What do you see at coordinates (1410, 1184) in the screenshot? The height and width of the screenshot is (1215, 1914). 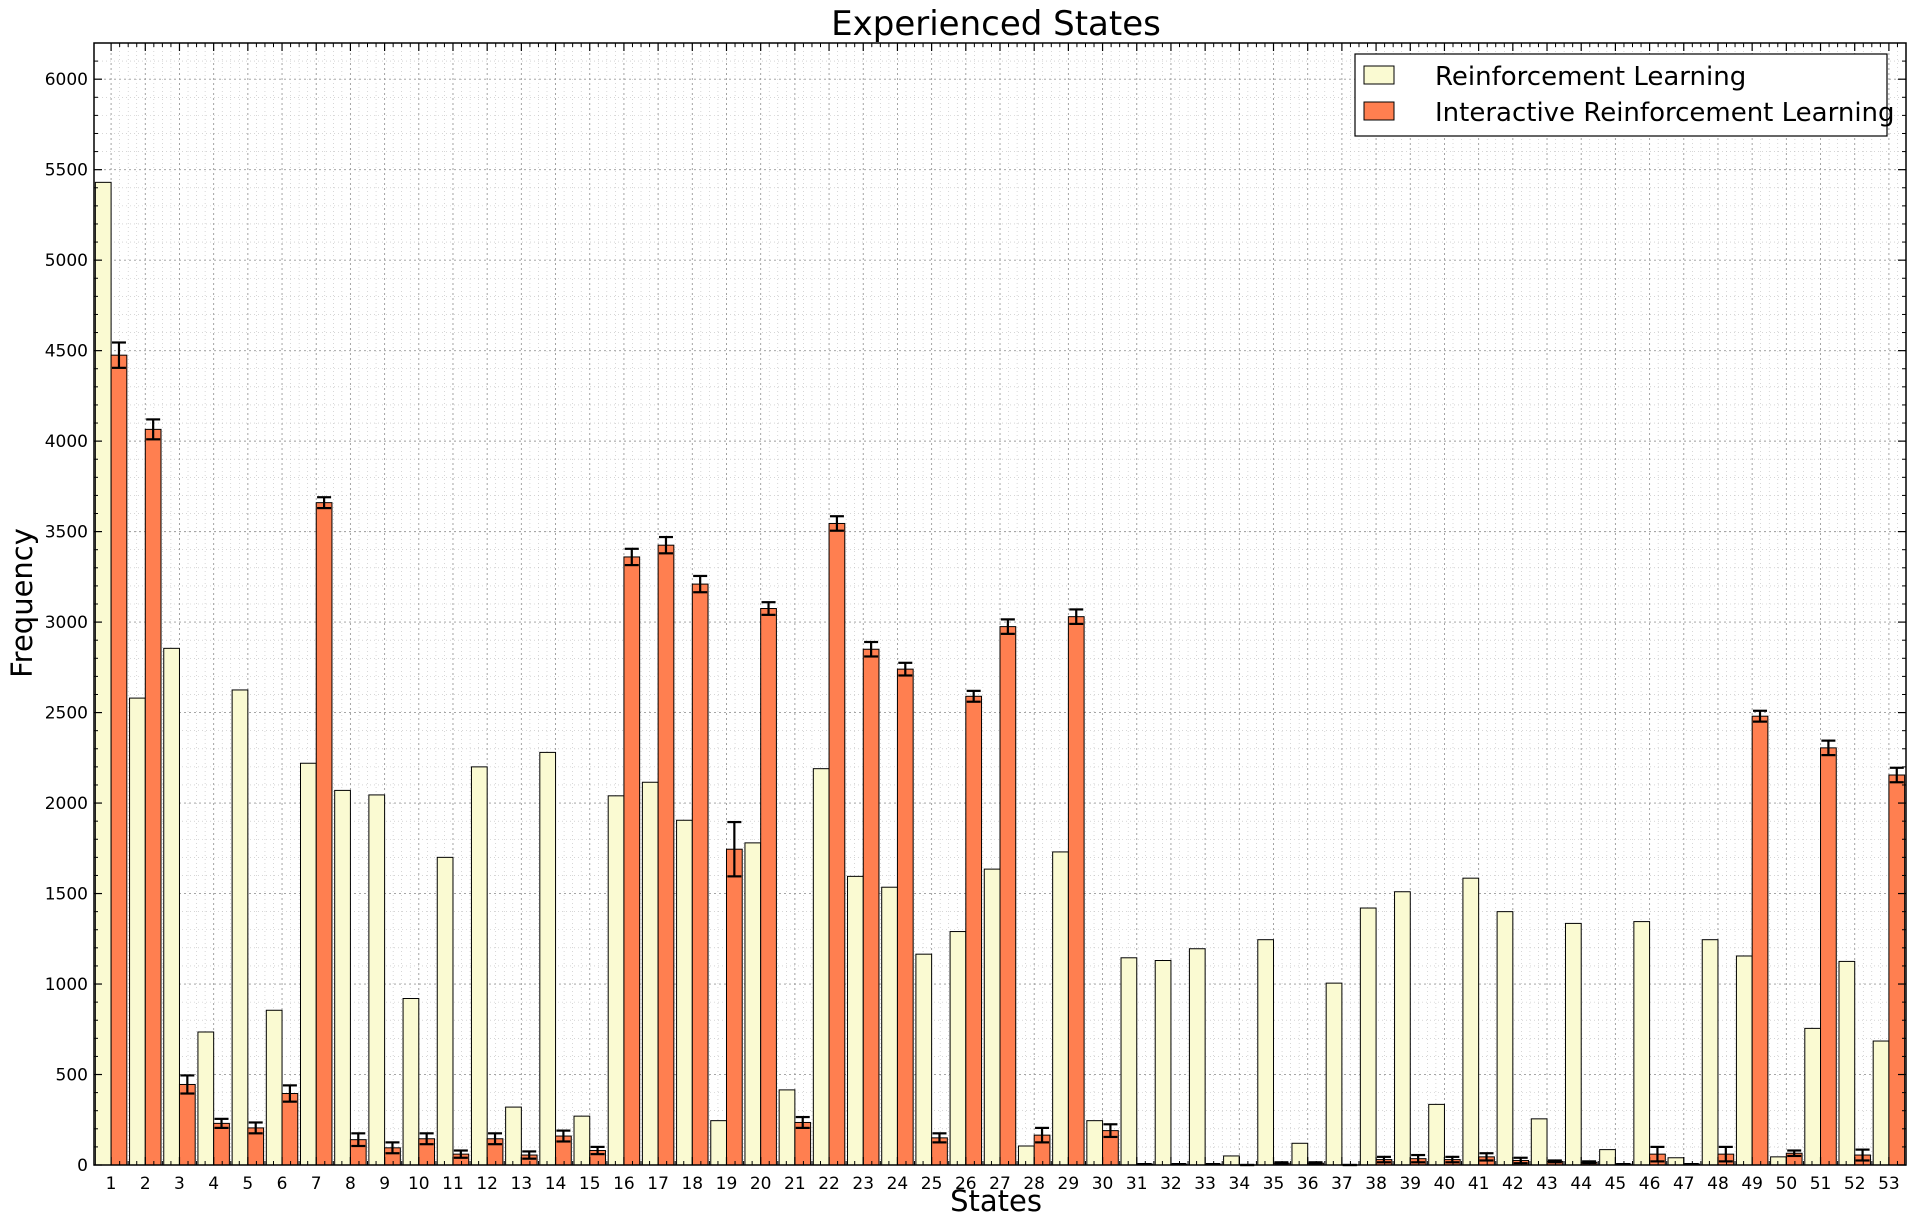 I see `x-tick-label: 39` at bounding box center [1410, 1184].